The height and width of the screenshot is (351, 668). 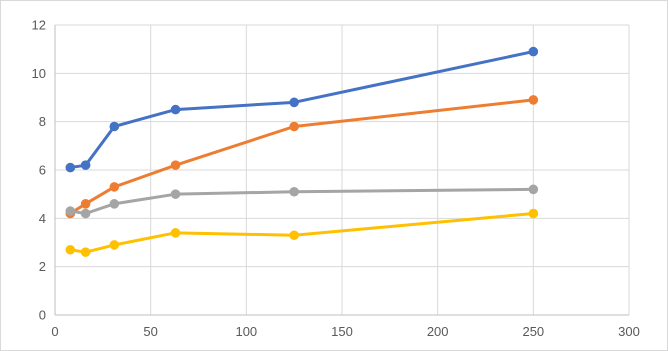 I want to click on x-tick-label: 0, so click(x=54, y=331).